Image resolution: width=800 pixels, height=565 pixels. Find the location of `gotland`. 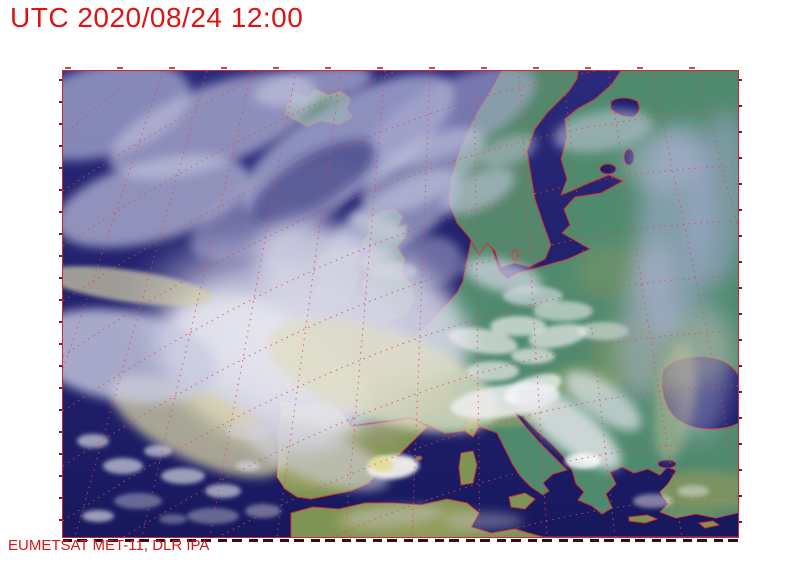

gotland is located at coordinates (515, 255).